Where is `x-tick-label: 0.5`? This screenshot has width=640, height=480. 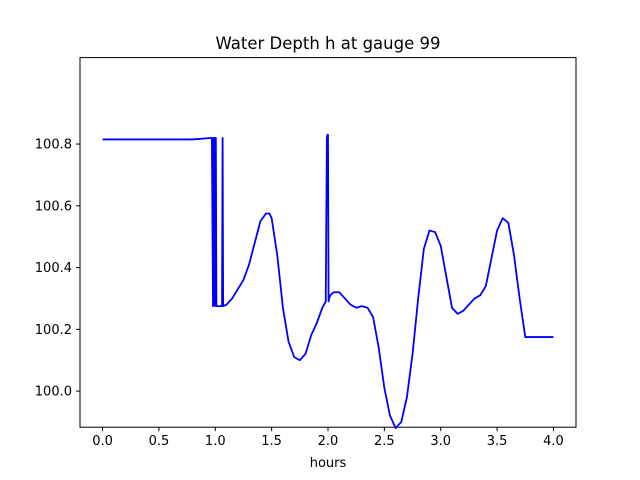
x-tick-label: 0.5 is located at coordinates (159, 441).